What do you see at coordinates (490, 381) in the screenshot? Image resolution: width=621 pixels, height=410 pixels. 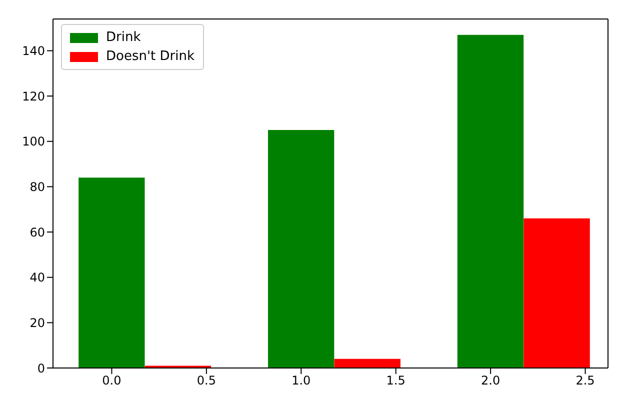 I see `x-tick-label: 2.0` at bounding box center [490, 381].